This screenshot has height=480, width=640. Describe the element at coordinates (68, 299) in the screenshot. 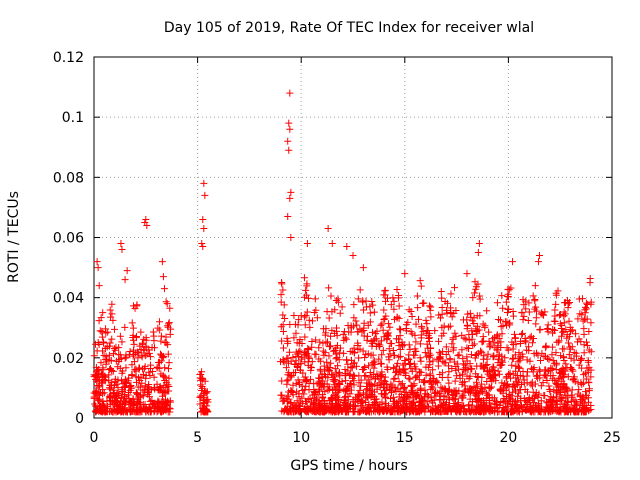

I see `y-tick-label: 0.04` at that location.